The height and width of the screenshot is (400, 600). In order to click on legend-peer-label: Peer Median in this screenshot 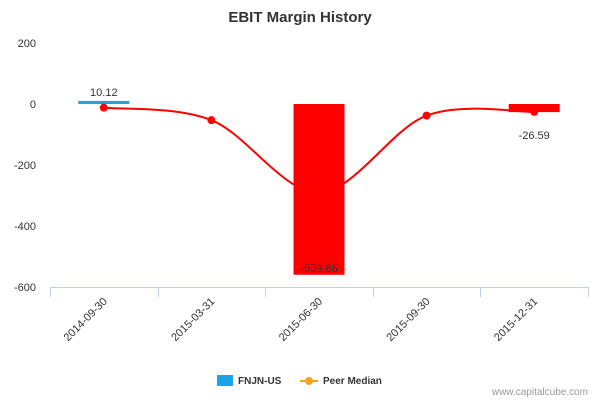, I will do `click(352, 381)`.